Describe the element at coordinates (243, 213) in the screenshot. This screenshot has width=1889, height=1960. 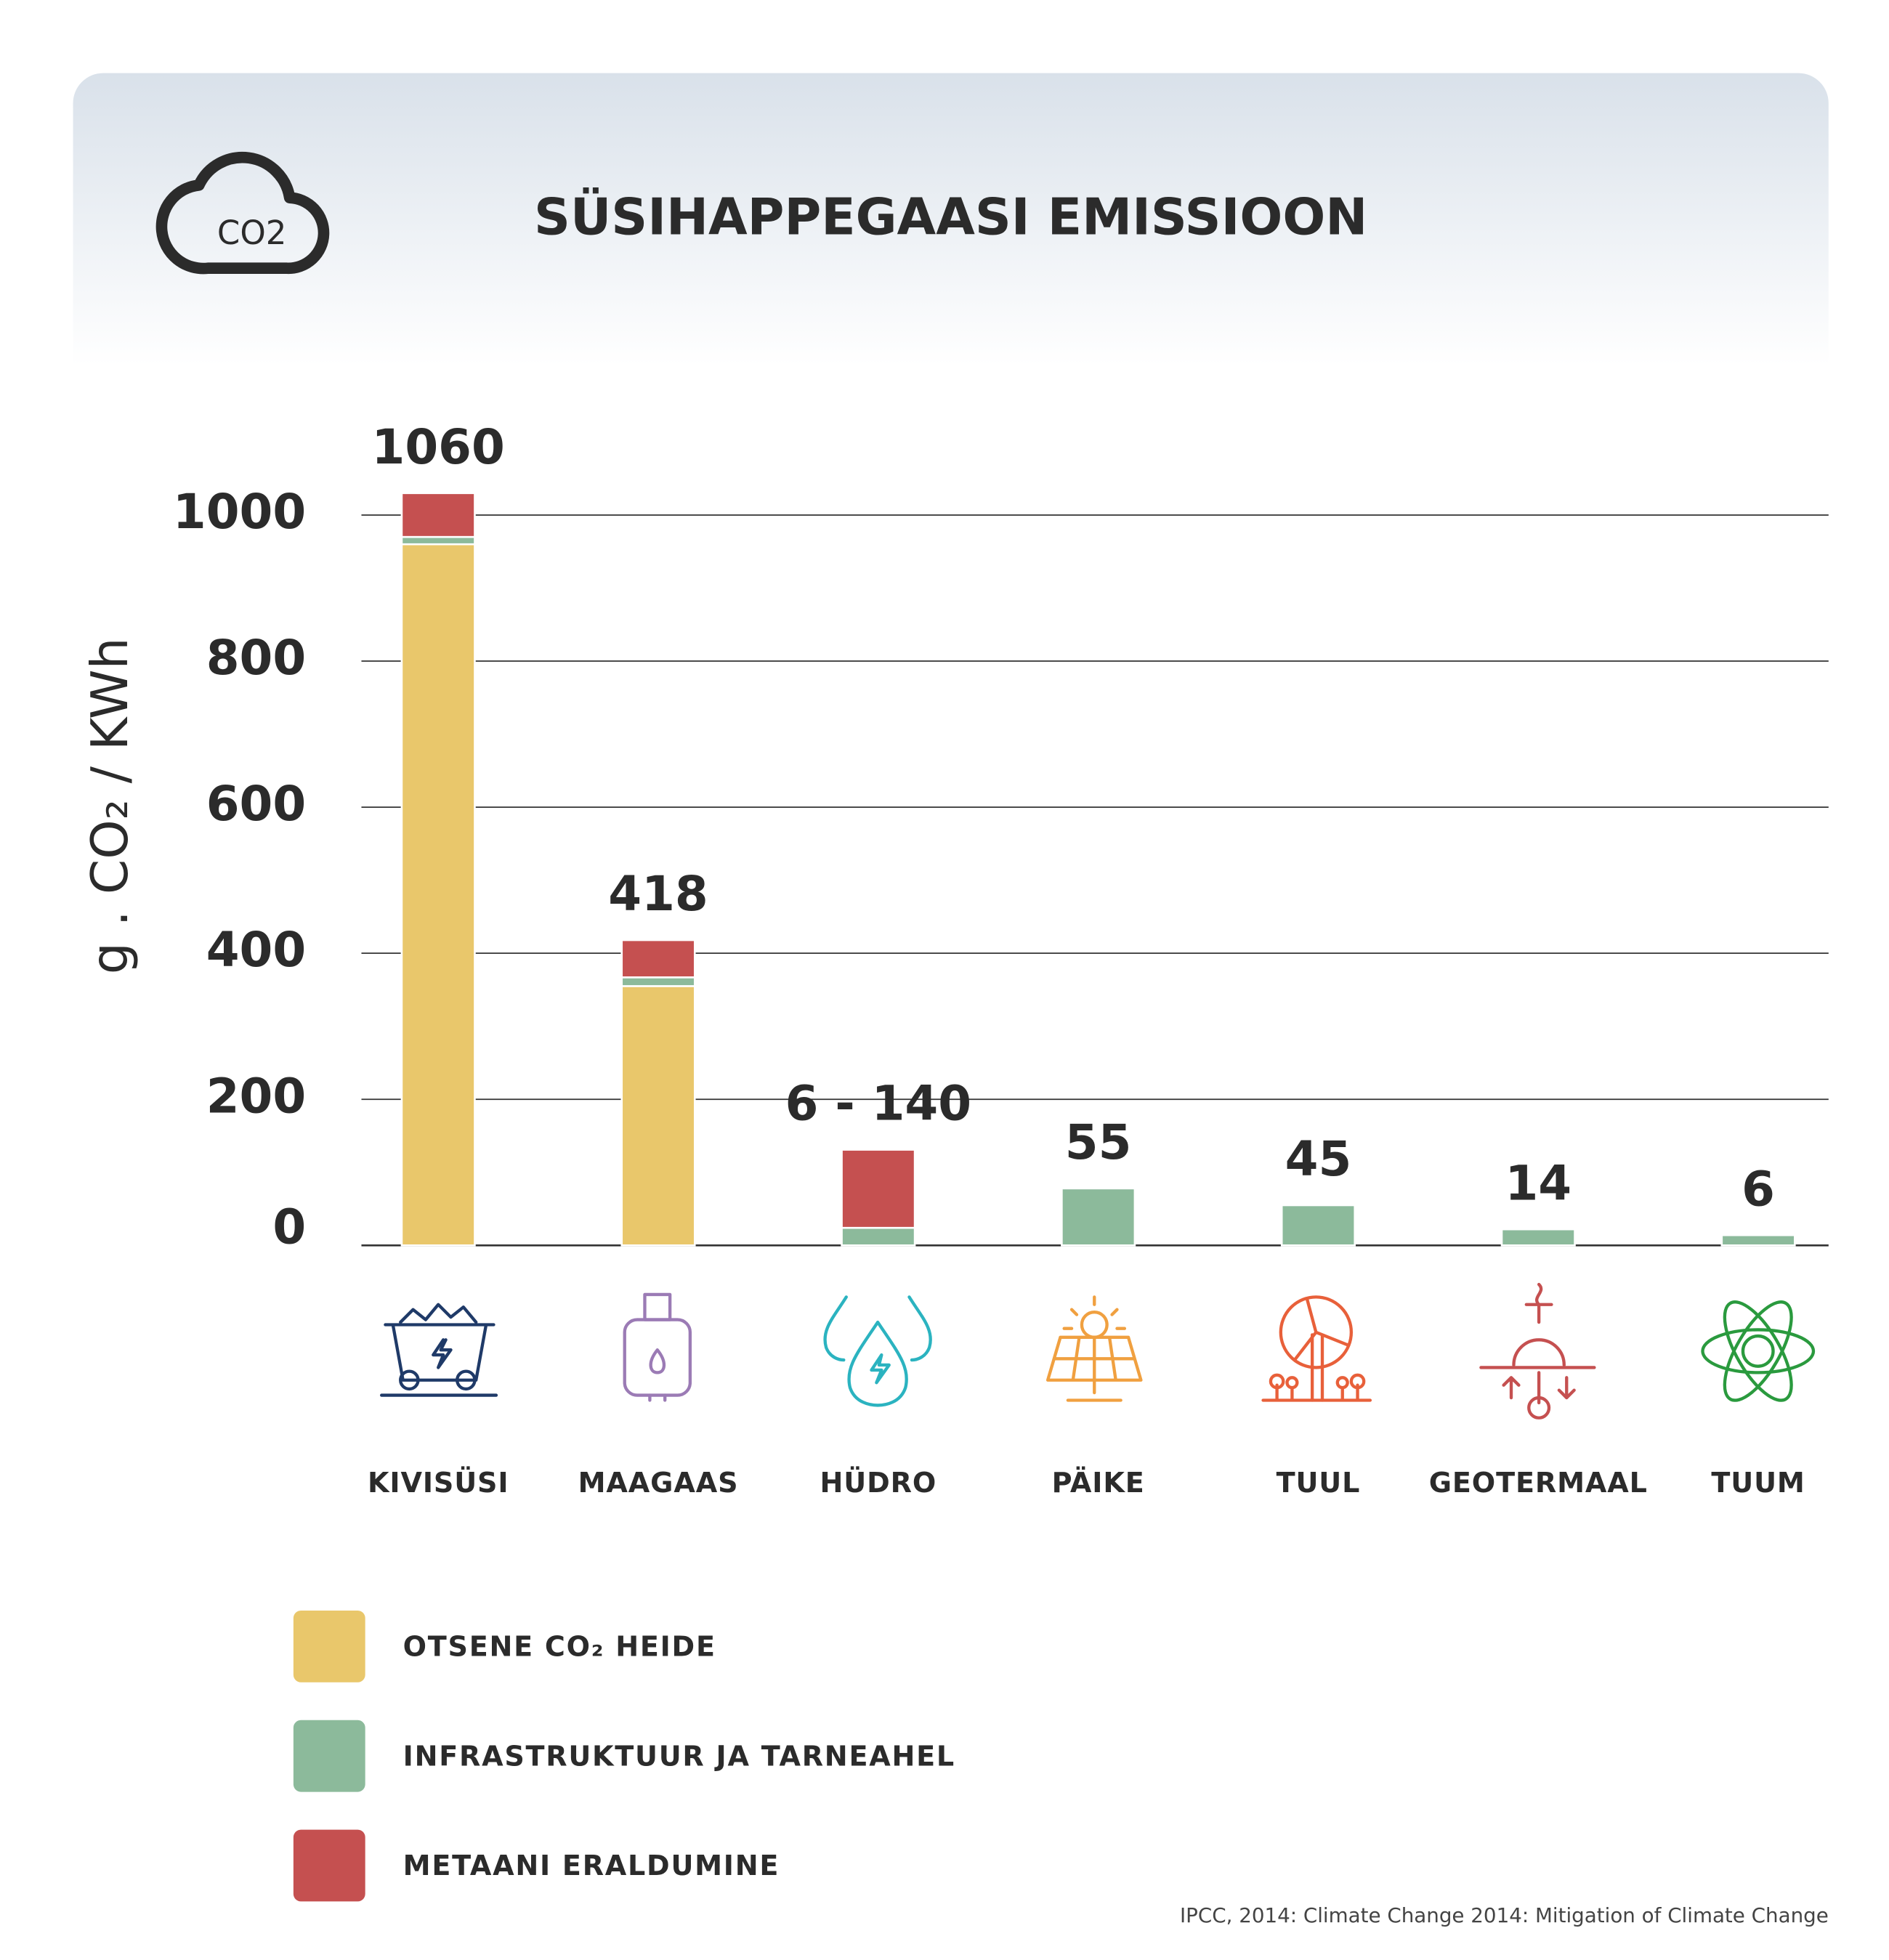
I see `cloud-icon` at that location.